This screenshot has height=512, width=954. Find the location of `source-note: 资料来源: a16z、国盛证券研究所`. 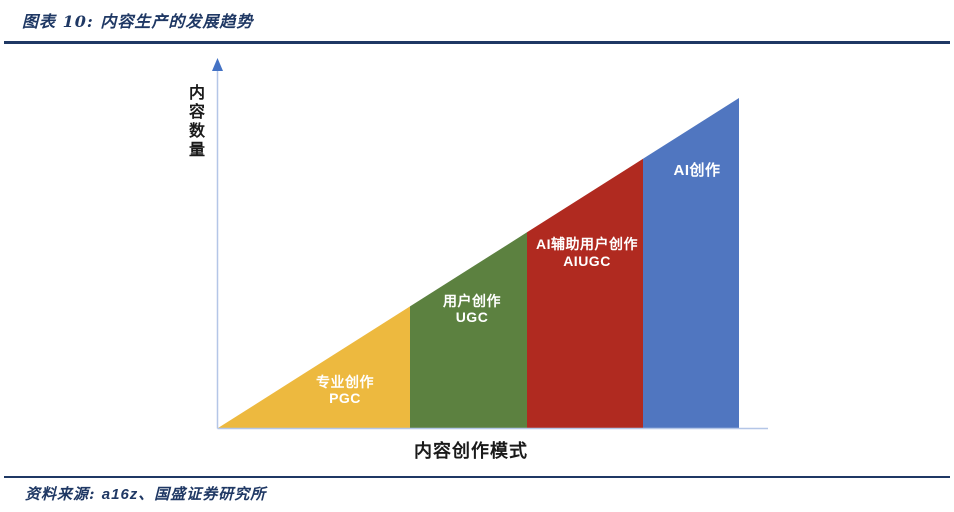

source-note: 资料来源: a16z、国盛证券研究所 is located at coordinates (145, 493).